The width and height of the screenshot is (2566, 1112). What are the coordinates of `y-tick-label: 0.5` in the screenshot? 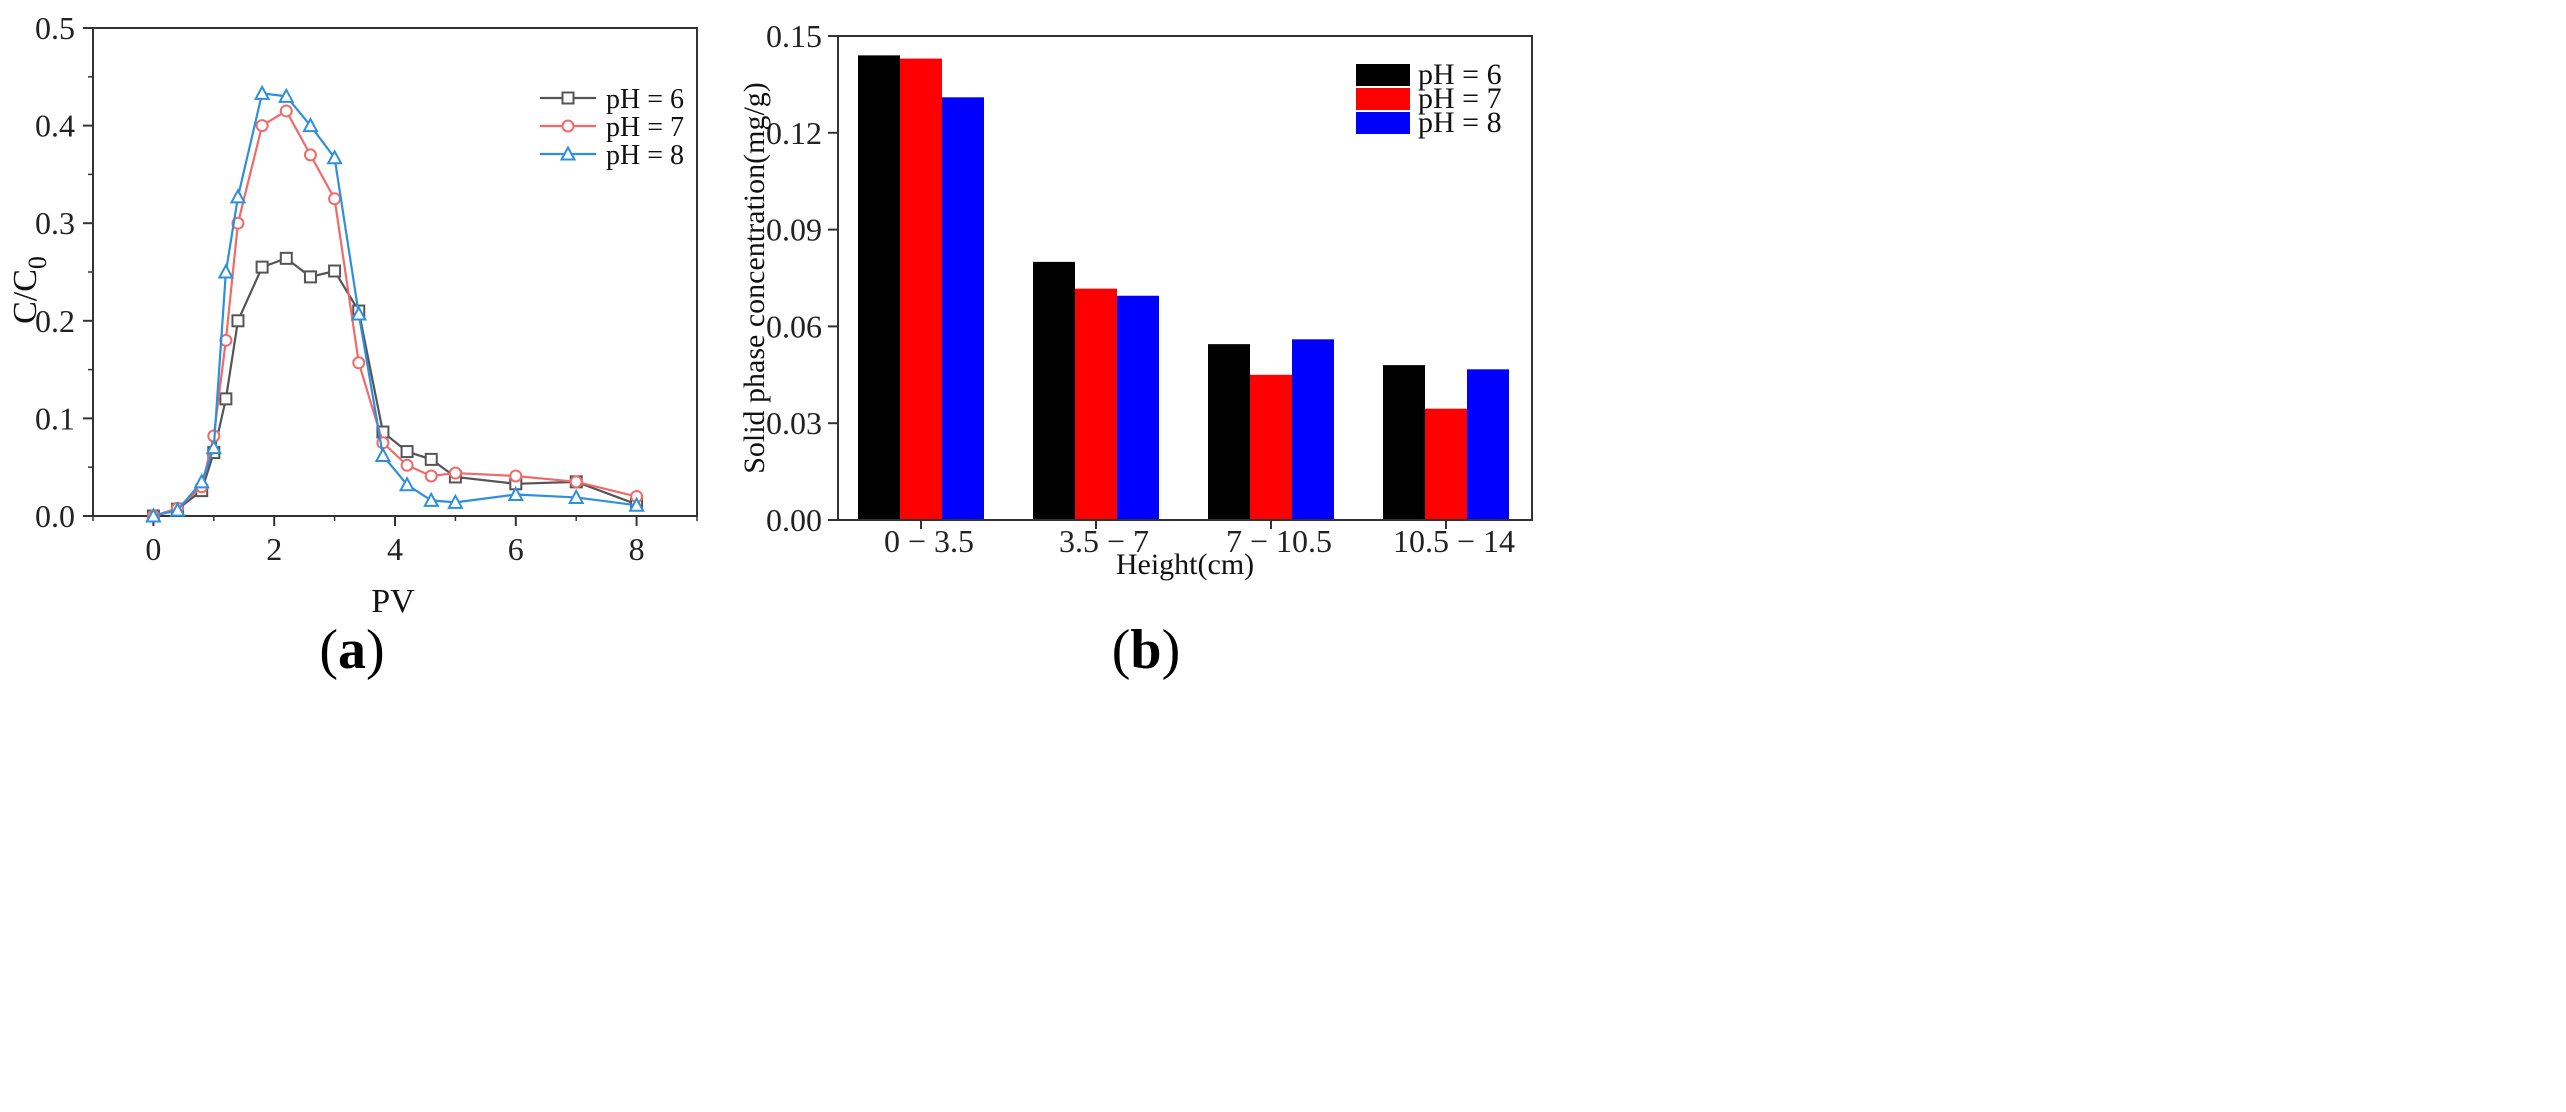 It's located at (55, 28).